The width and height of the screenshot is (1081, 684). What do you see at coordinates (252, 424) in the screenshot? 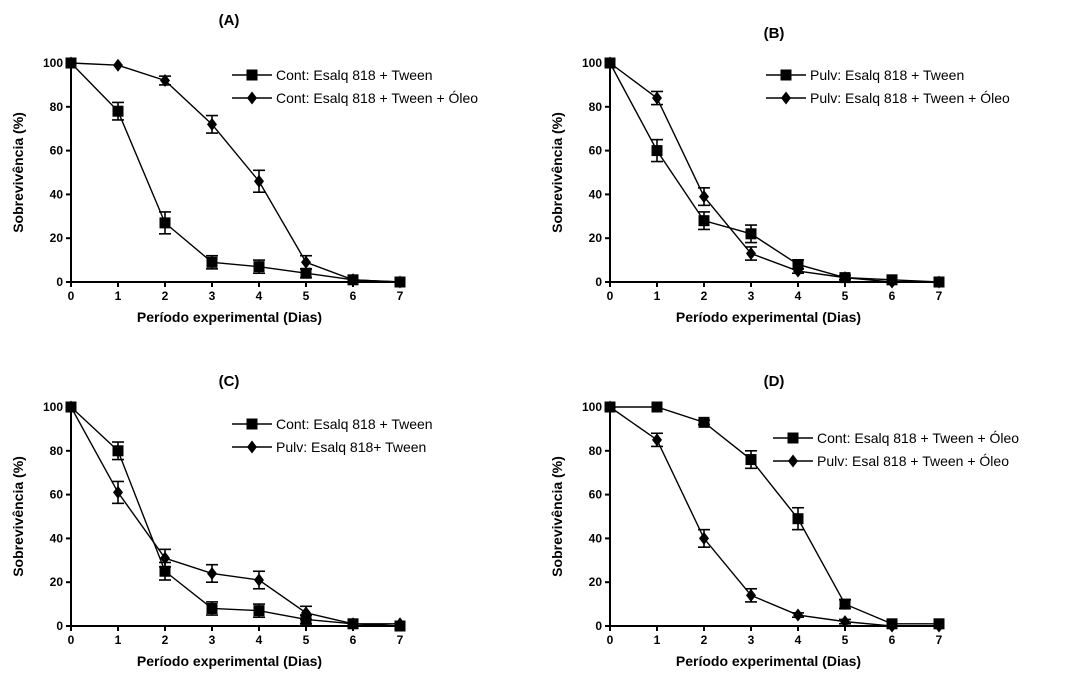
I see `legend-marker-square` at bounding box center [252, 424].